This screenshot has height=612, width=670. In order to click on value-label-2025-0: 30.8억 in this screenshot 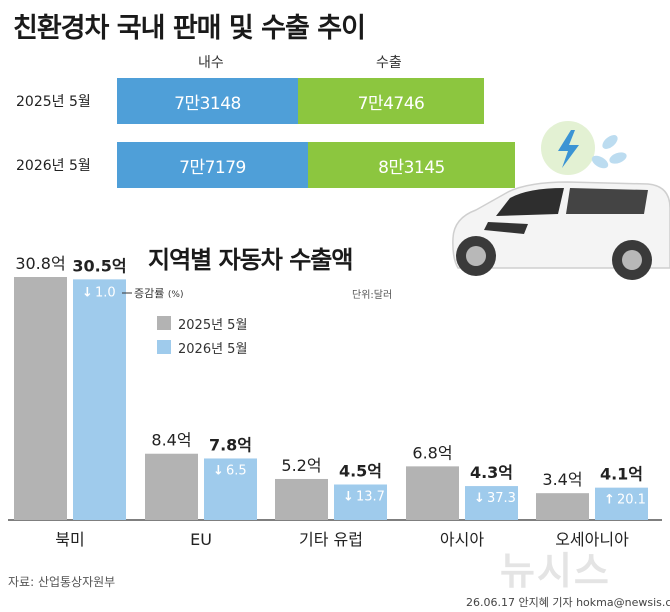, I will do `click(40, 263)`.